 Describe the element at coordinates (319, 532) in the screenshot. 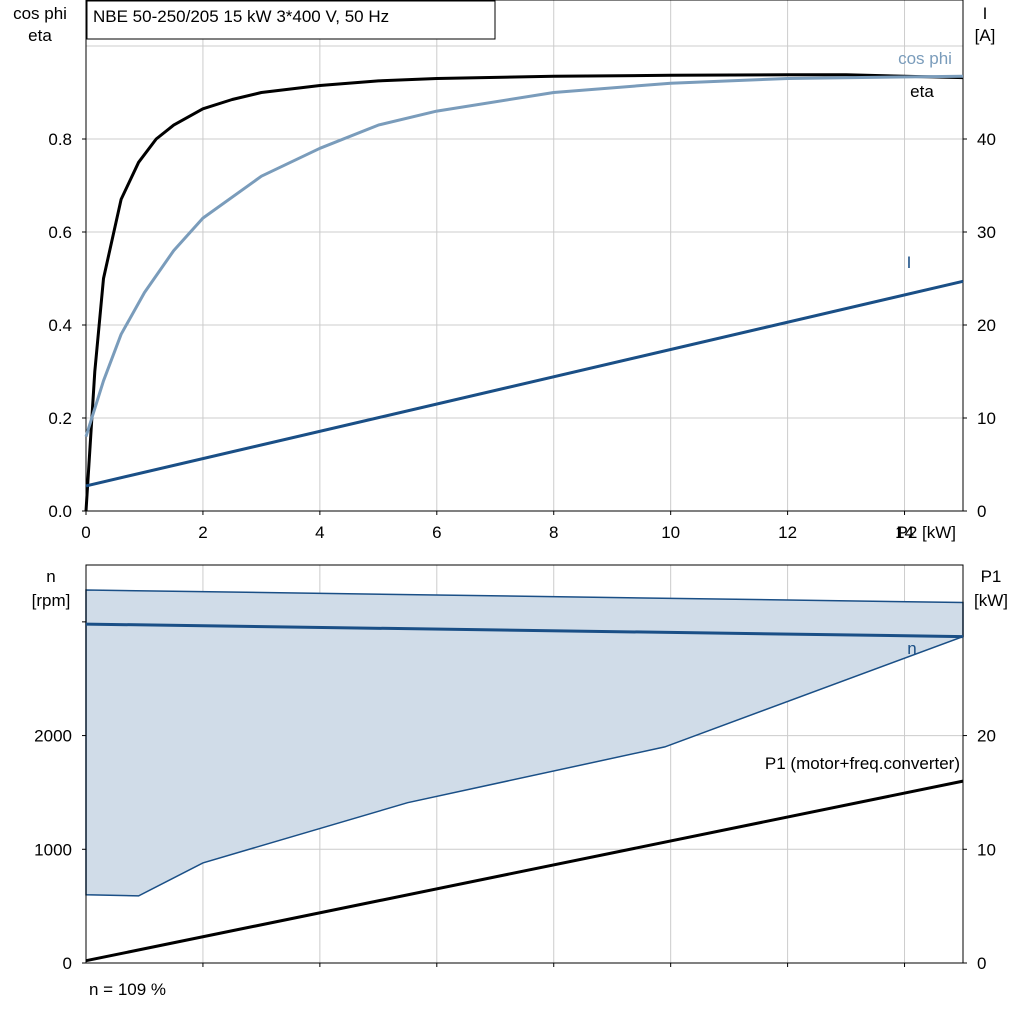

I see `tick-label-x: 4` at that location.